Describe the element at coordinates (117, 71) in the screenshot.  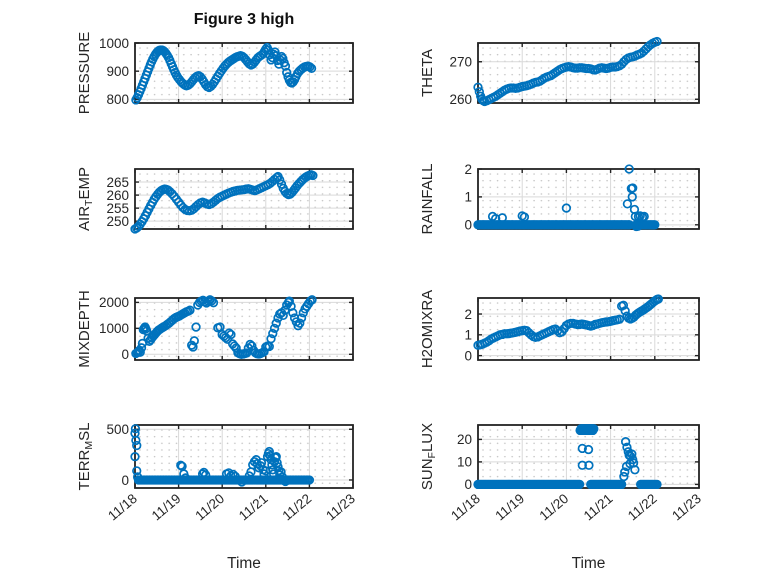
I see `y-tick-label: 900` at that location.